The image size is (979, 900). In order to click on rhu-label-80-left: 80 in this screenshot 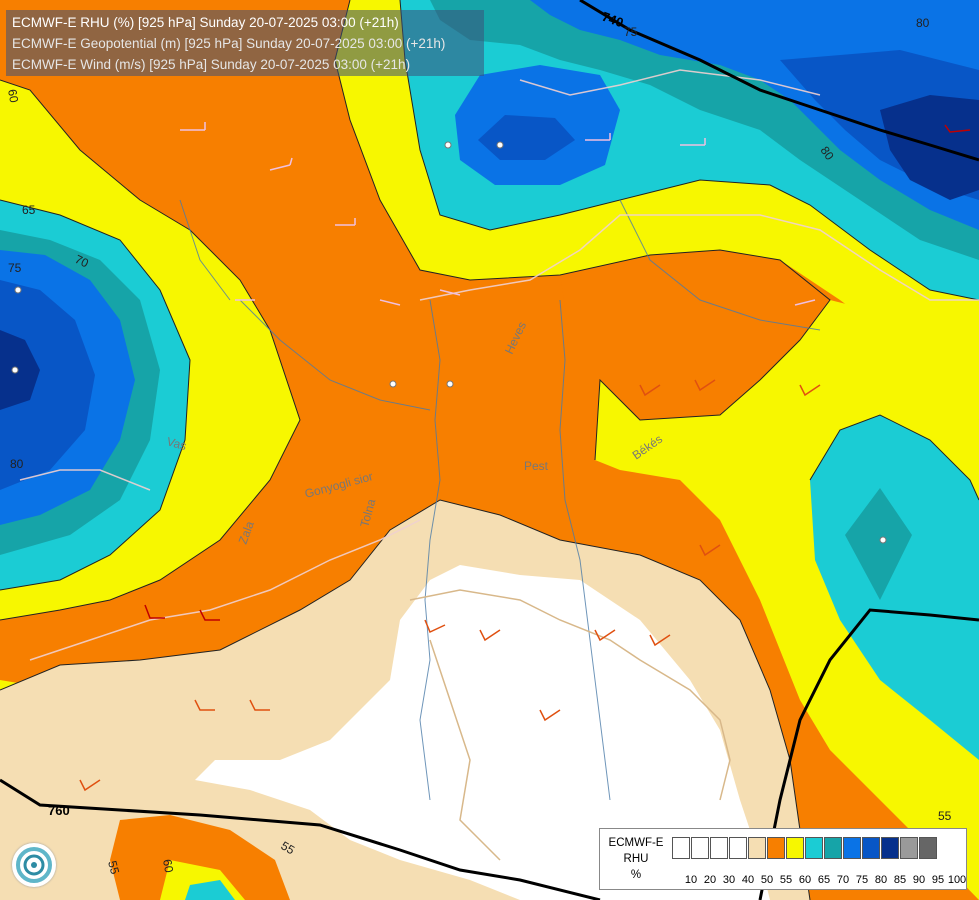, I will do `click(17, 464)`.